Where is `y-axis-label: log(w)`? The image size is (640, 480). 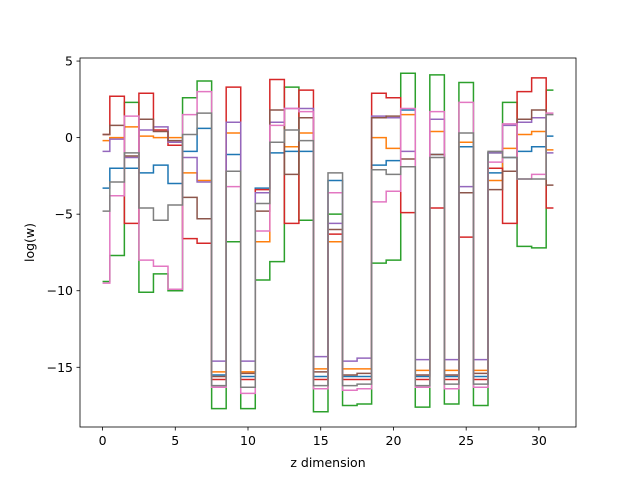 y-axis-label: log(w) is located at coordinates (29, 242).